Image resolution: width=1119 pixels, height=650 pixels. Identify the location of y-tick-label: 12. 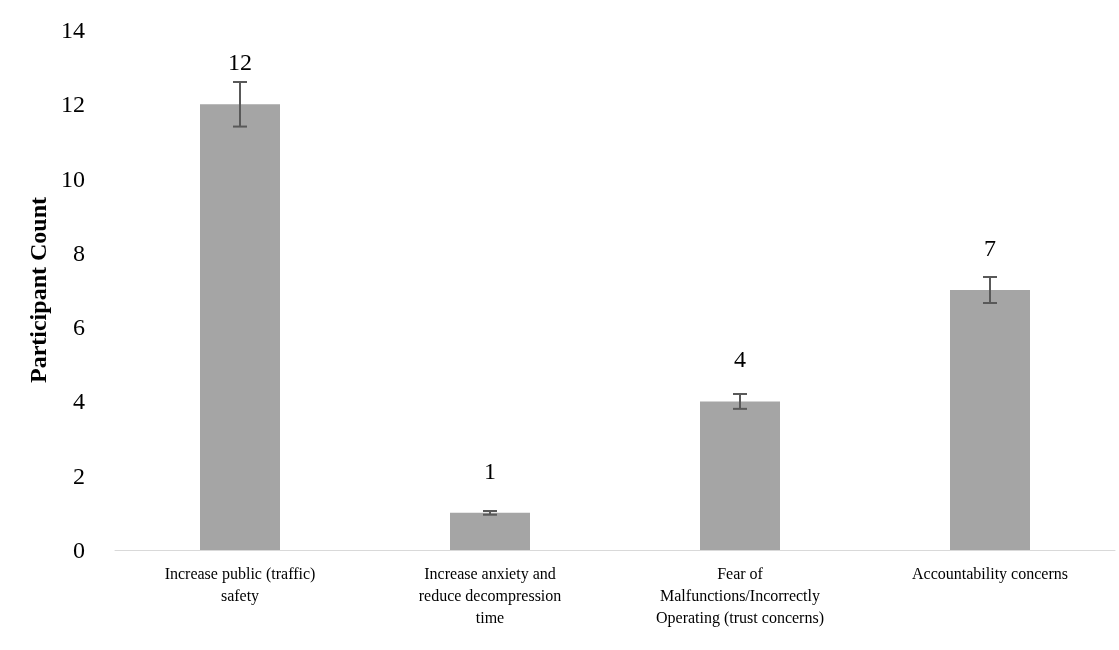
(73, 104).